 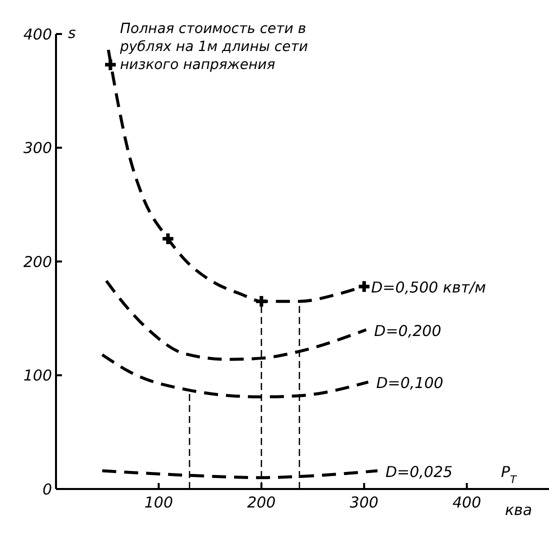 I want to click on y-tick-label: 100, so click(x=37, y=375).